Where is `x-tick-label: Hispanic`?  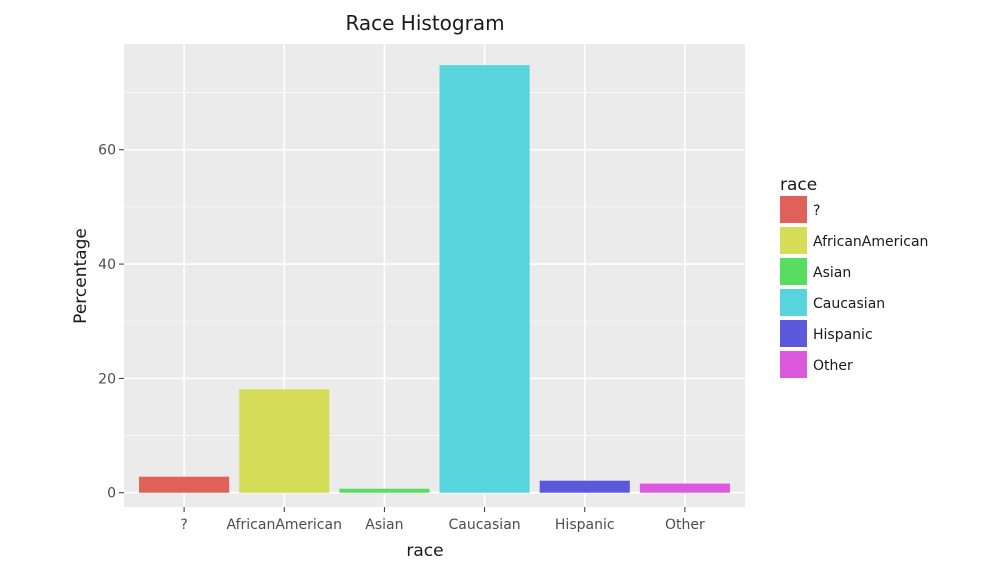
x-tick-label: Hispanic is located at coordinates (585, 525).